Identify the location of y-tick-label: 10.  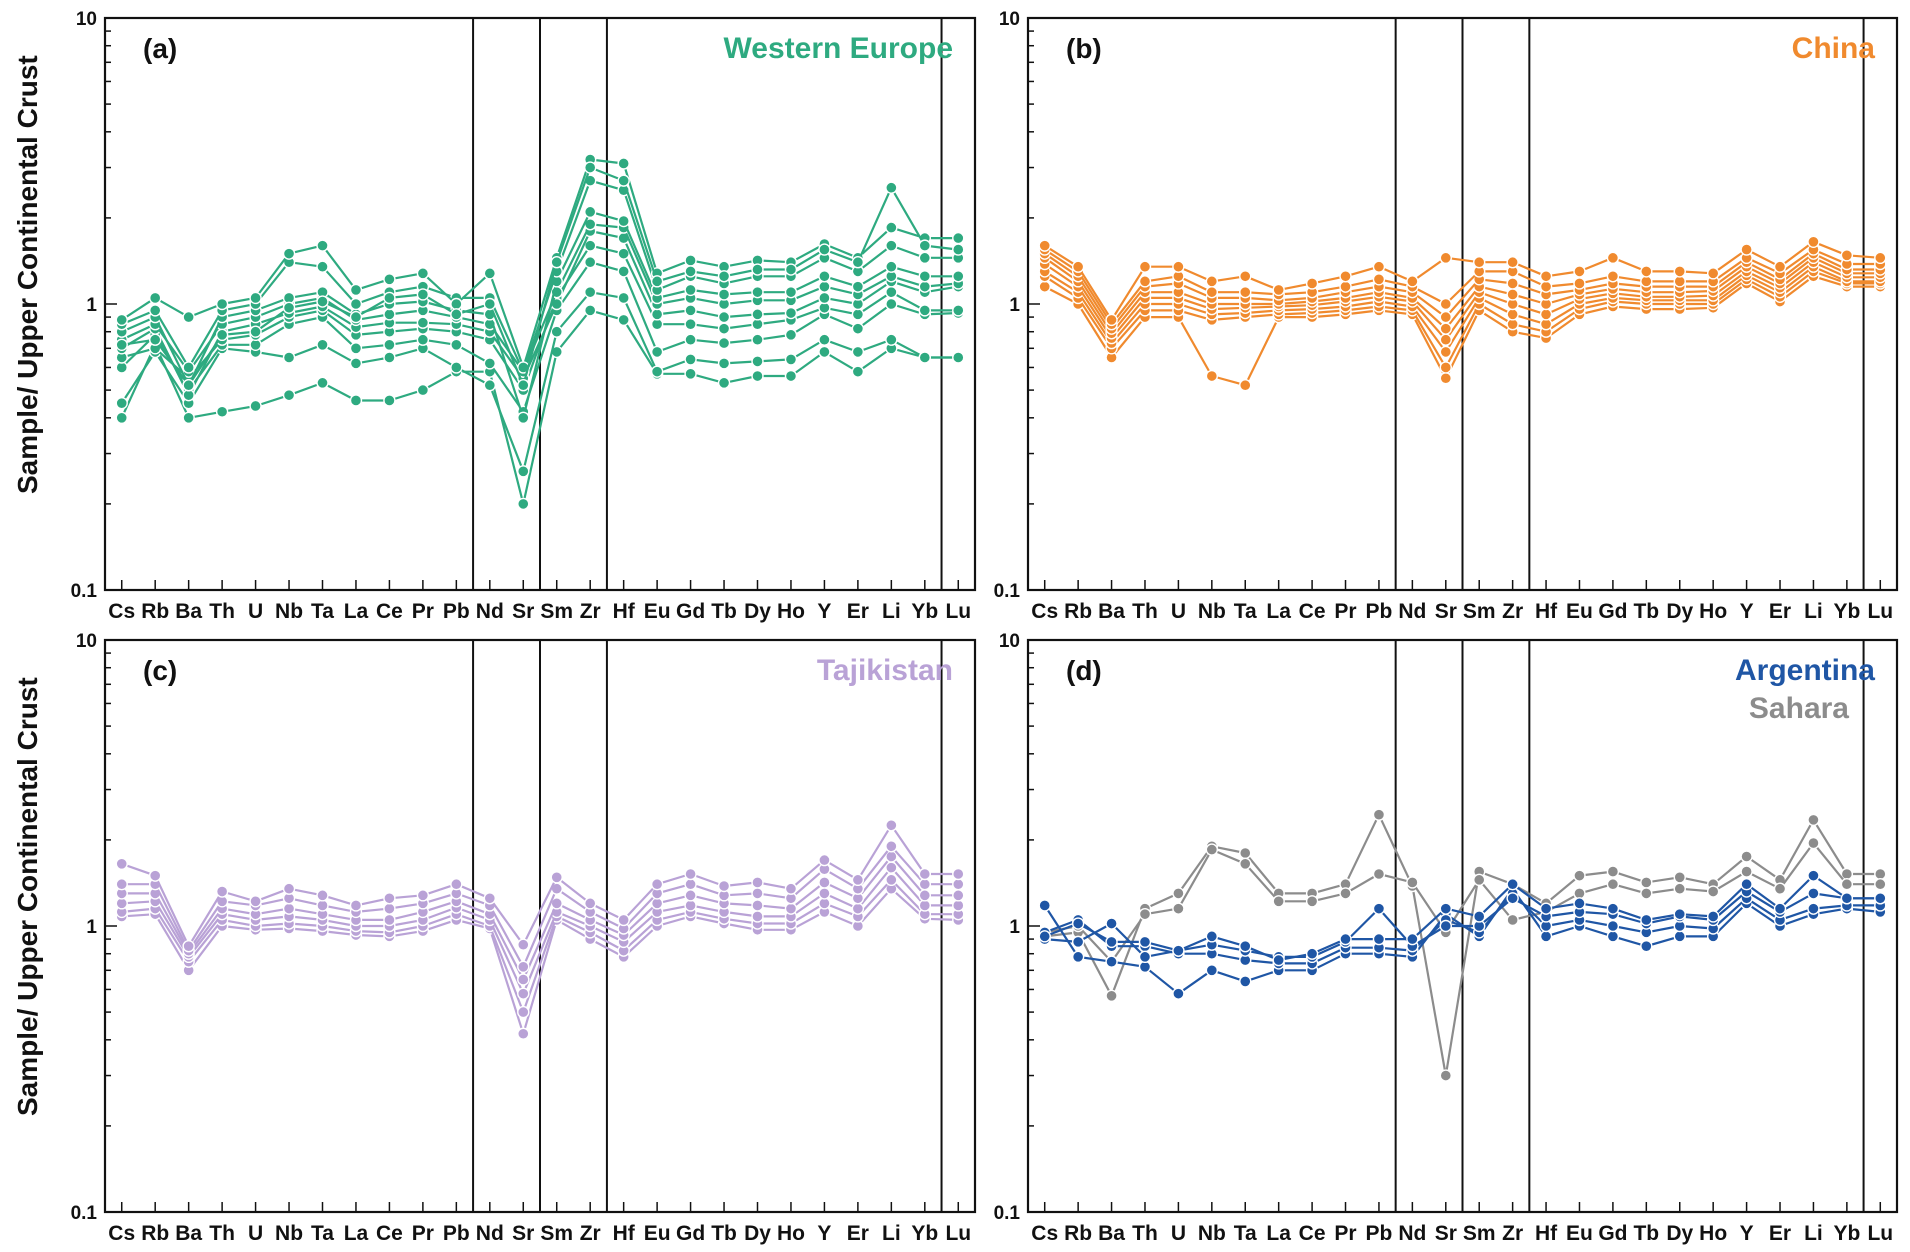
(86, 641).